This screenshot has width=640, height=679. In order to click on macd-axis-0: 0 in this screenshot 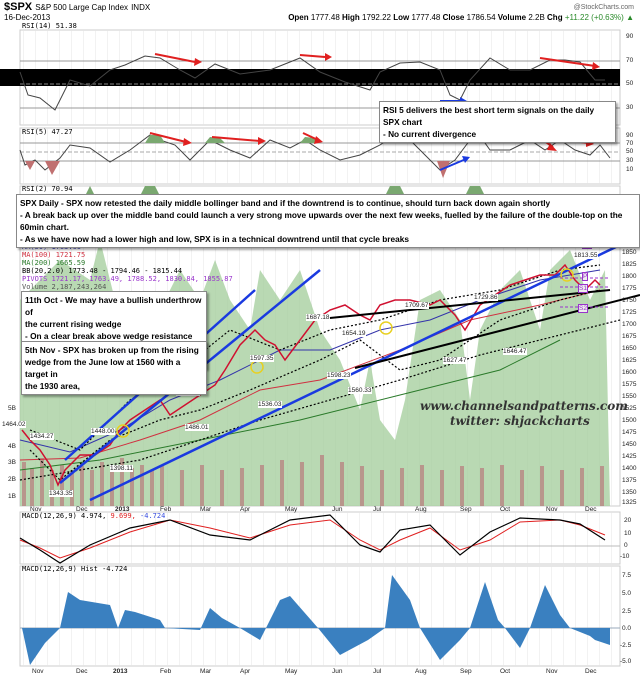, I will do `click(626, 545)`.